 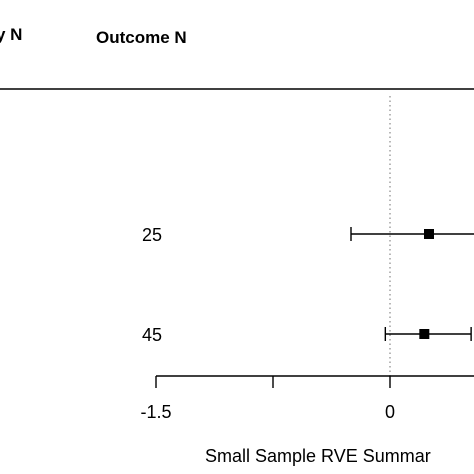 I want to click on study-n-header: y N, so click(x=11, y=34).